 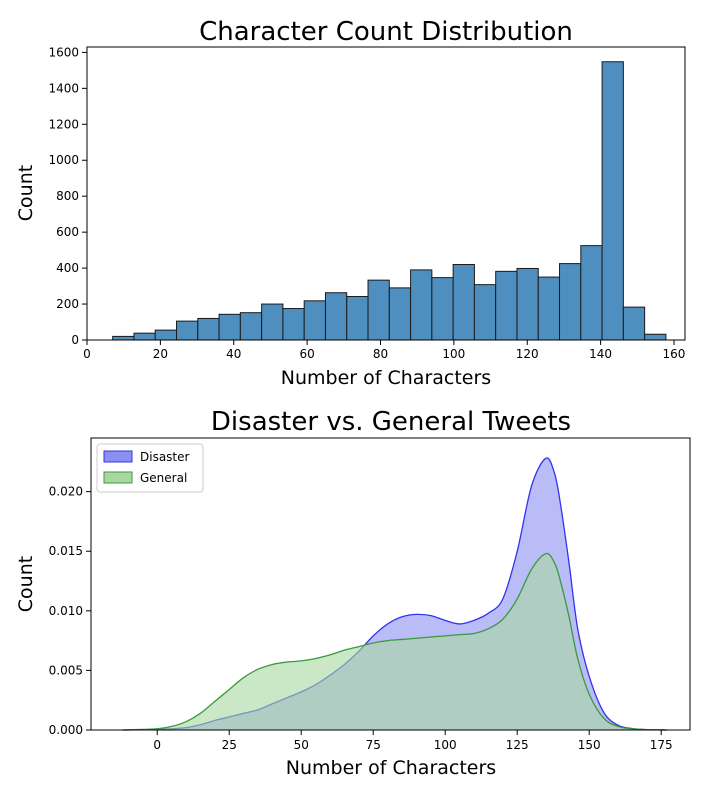 I want to click on chart2-y-tick-label-2: 0.010, so click(x=66, y=611).